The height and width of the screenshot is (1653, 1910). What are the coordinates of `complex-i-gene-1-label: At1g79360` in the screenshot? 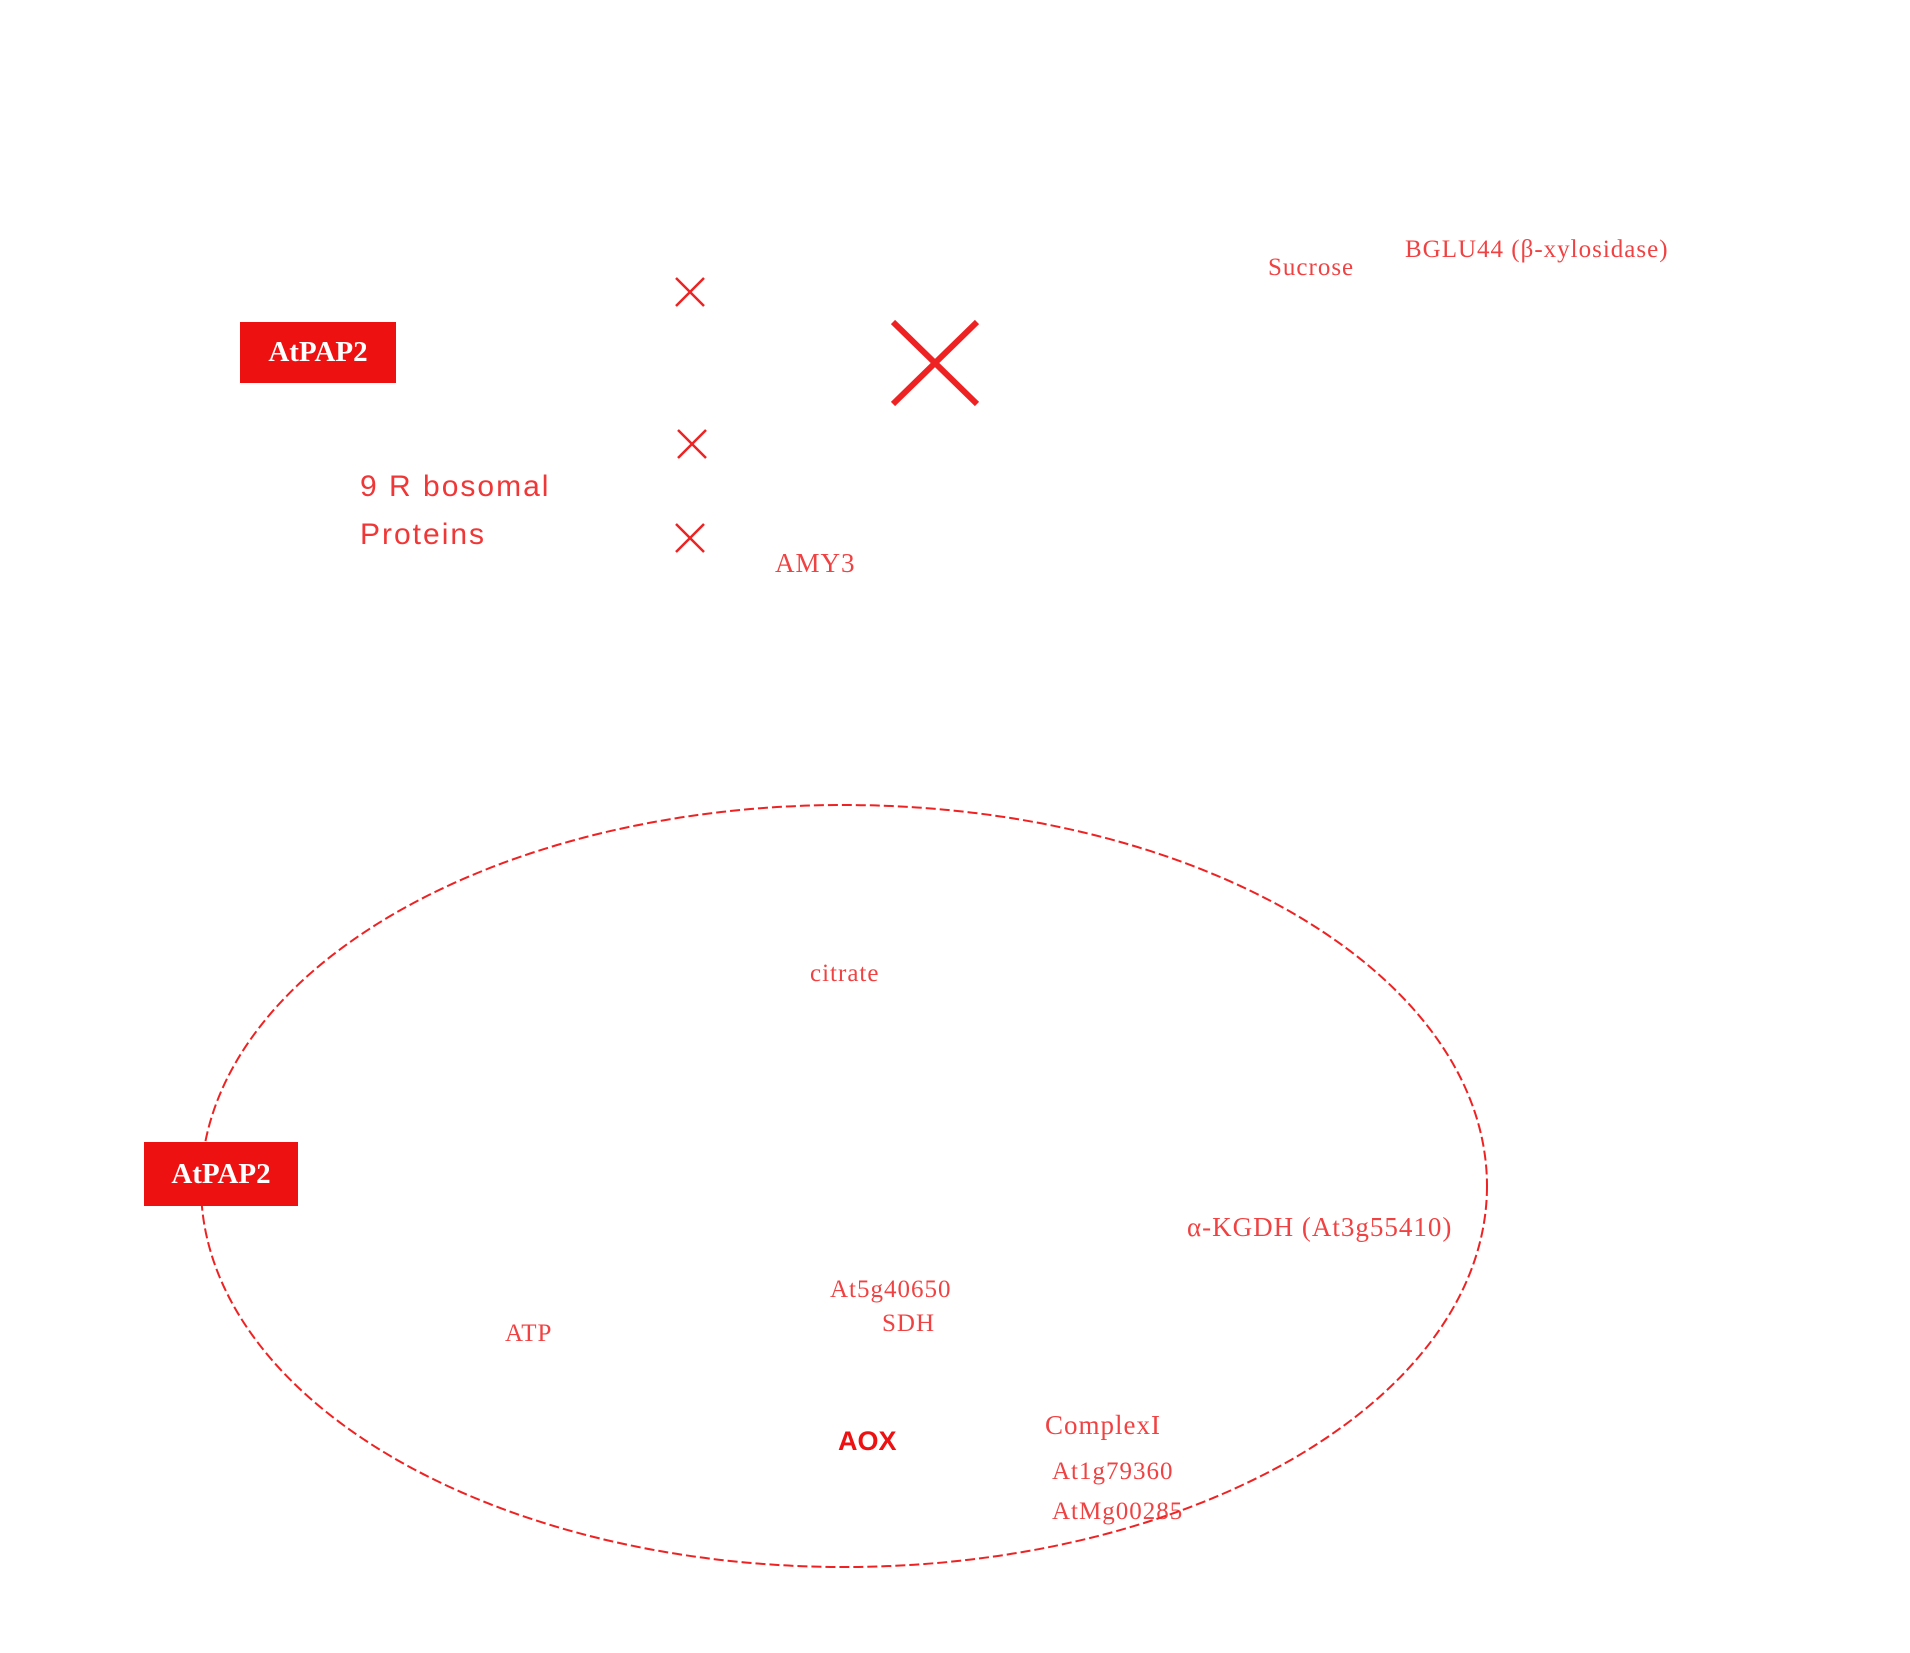 It's located at (1113, 1471).